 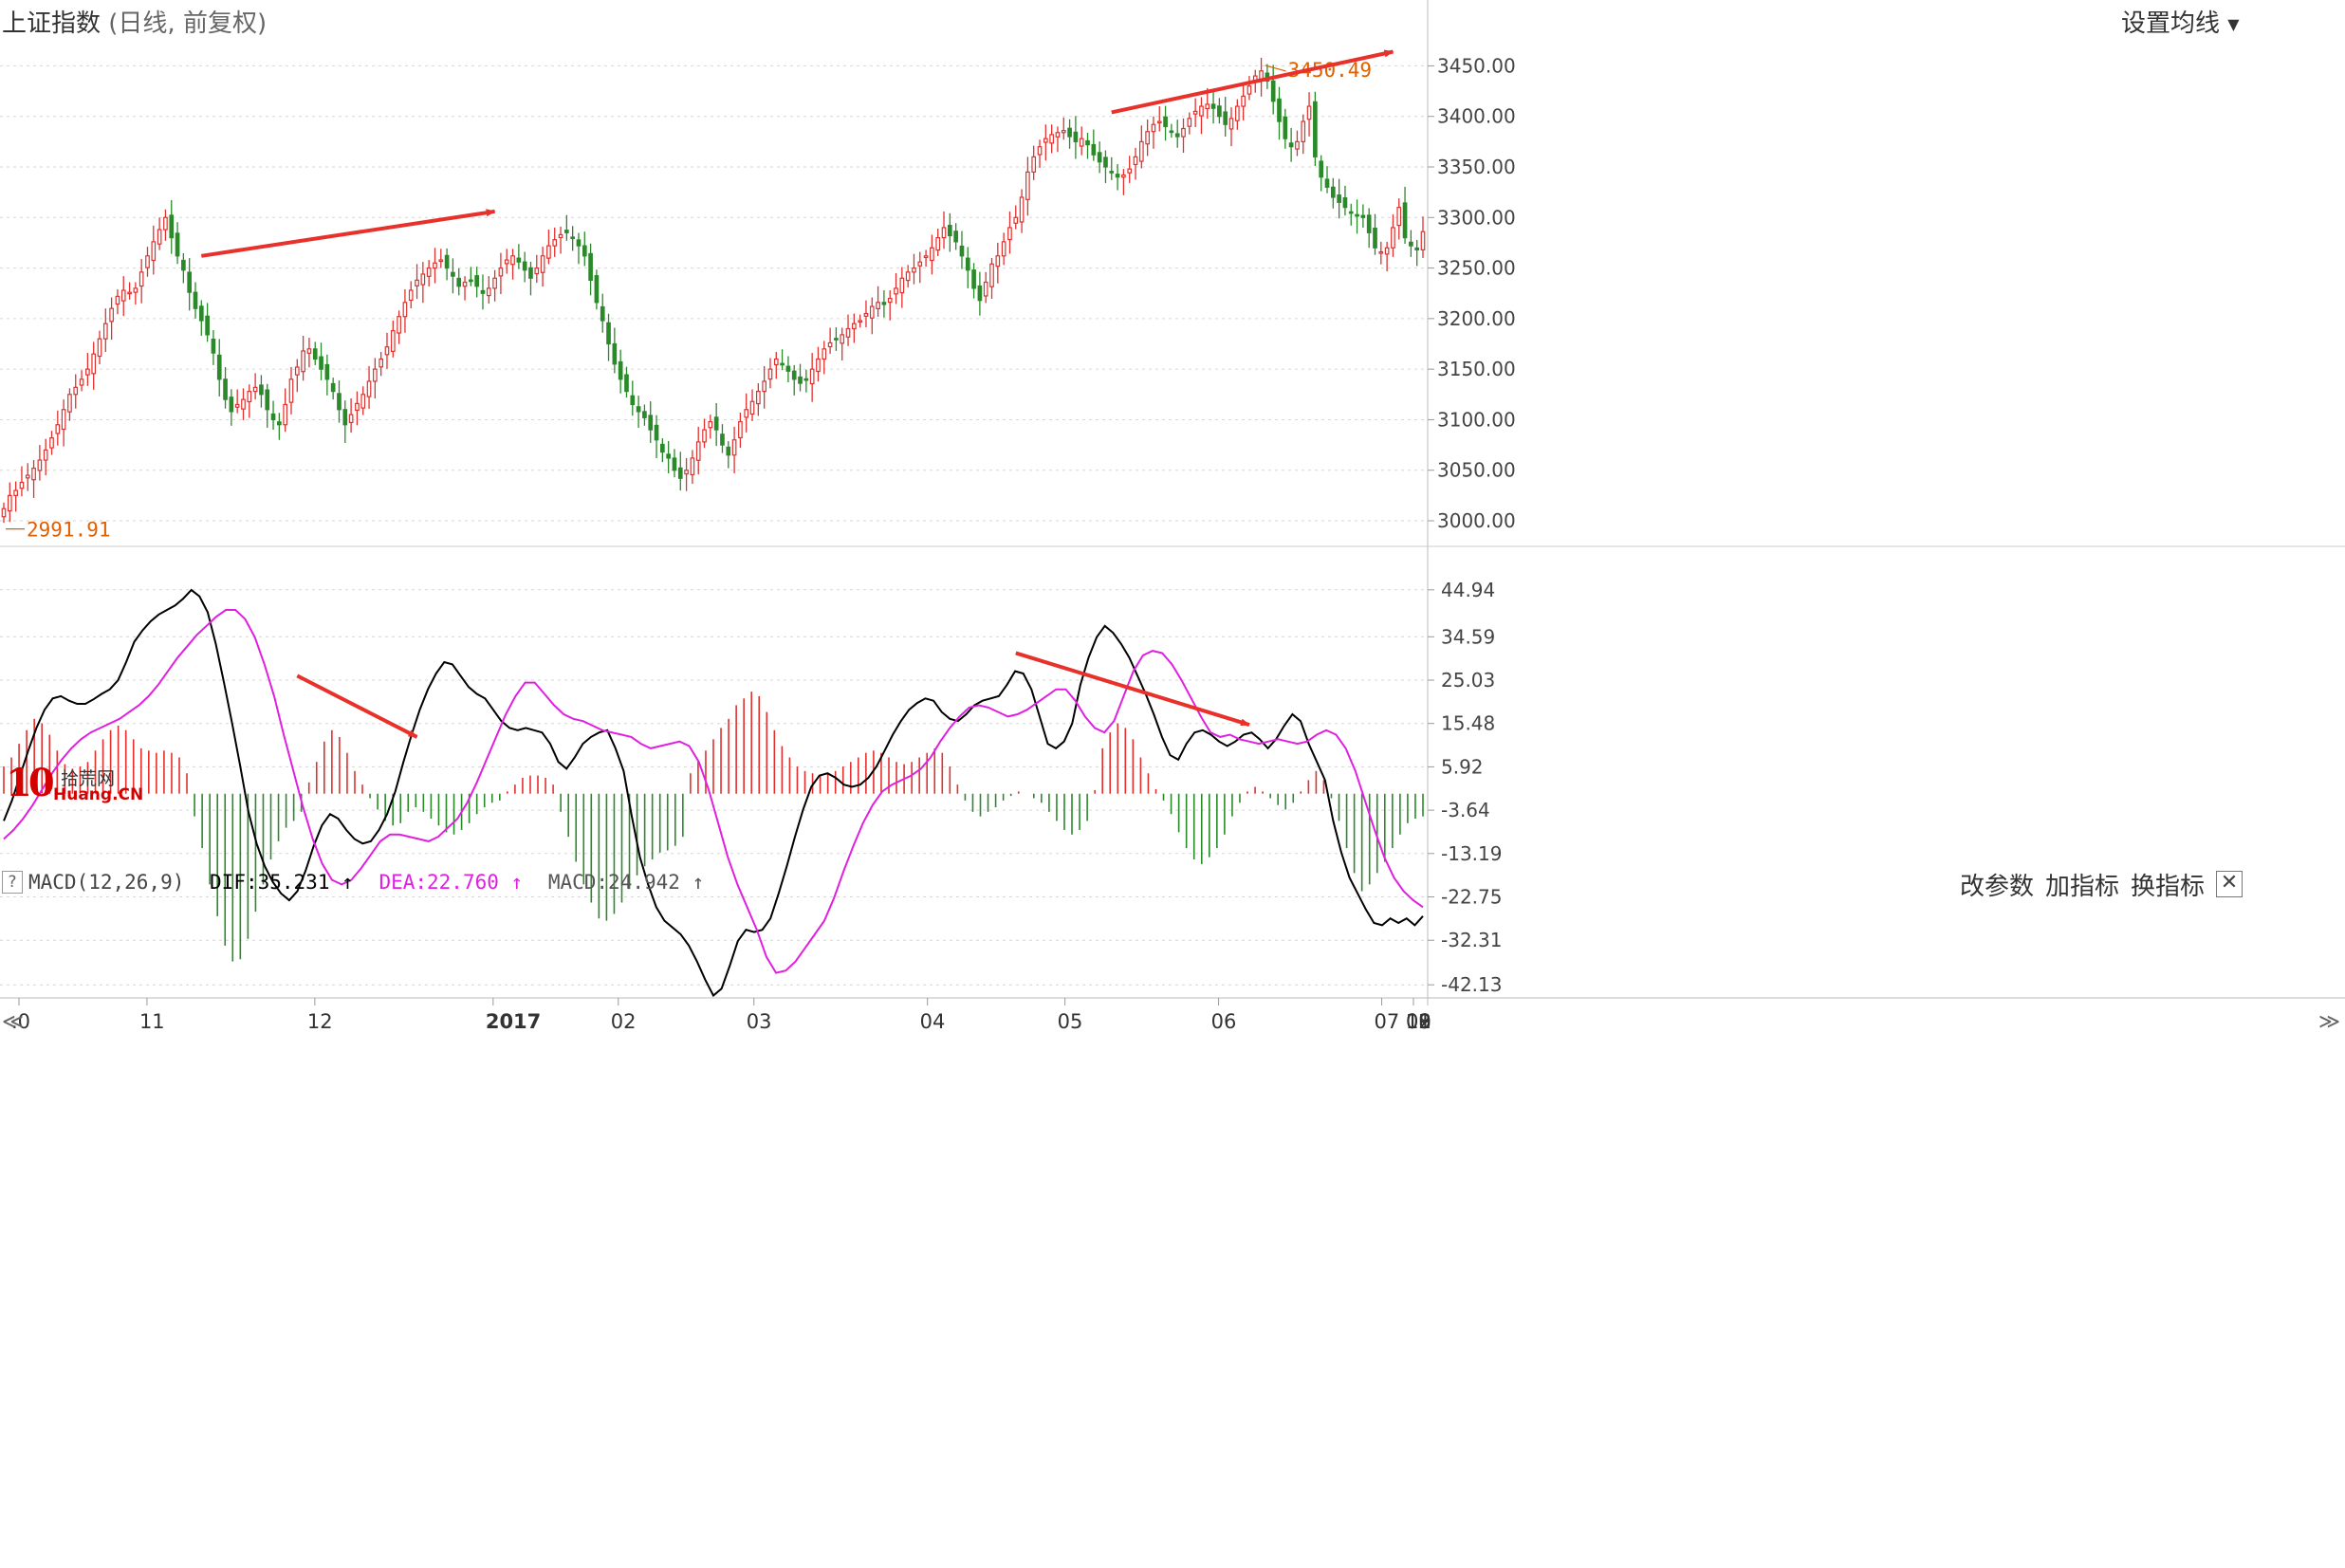 What do you see at coordinates (626, 883) in the screenshot?
I see `macd-value: MACD:24.942 ↑` at bounding box center [626, 883].